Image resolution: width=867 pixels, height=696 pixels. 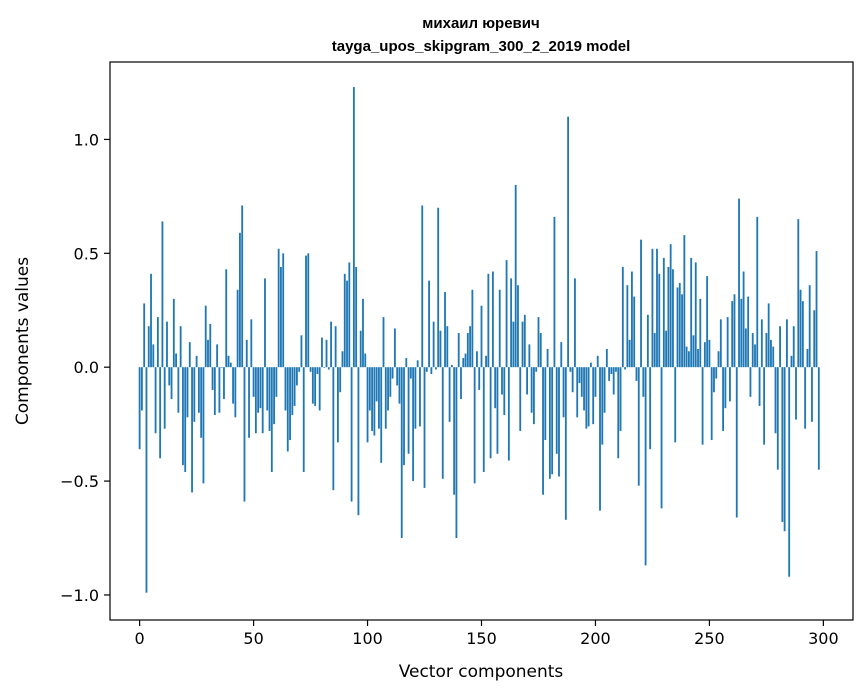 What do you see at coordinates (85, 367) in the screenshot?
I see `y-axis: −1.0 −0.5 0.0 0.5 1.0` at bounding box center [85, 367].